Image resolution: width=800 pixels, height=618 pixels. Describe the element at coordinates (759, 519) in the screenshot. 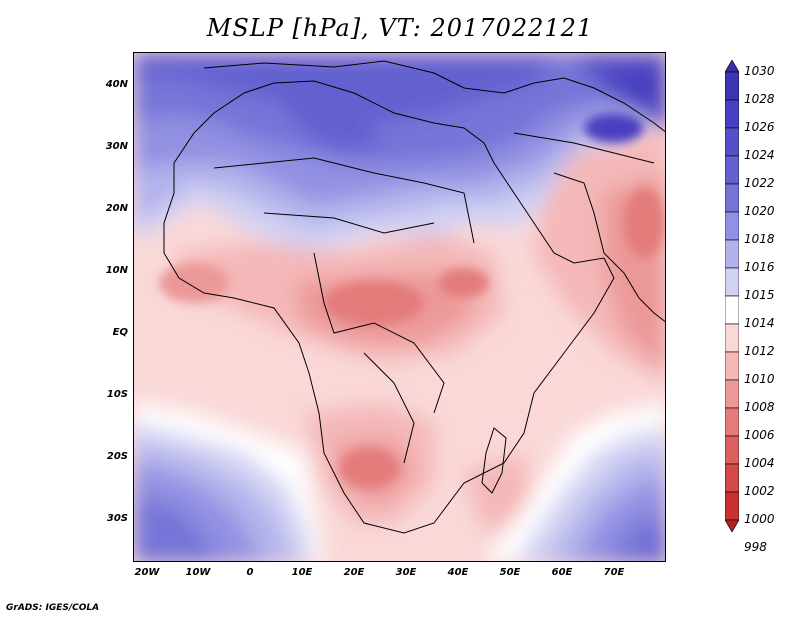

I see `colorbar-label-1000: 1000` at that location.